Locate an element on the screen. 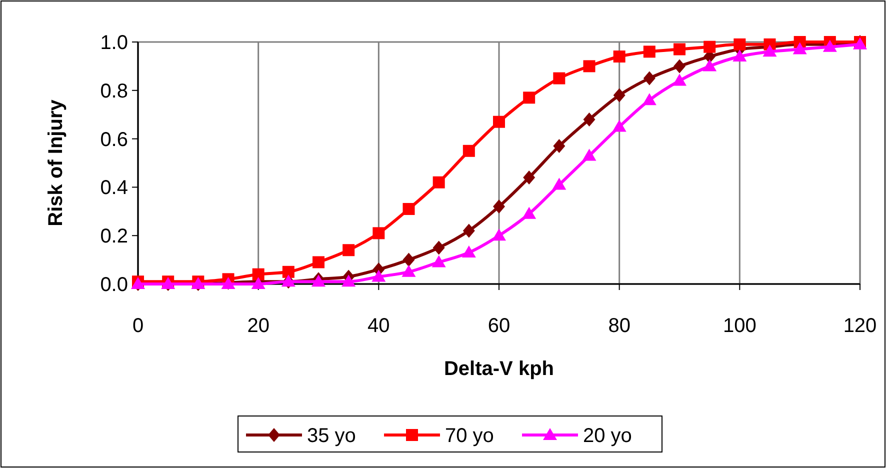 The height and width of the screenshot is (468, 892). y-tick-label: 0.0 is located at coordinates (114, 285).